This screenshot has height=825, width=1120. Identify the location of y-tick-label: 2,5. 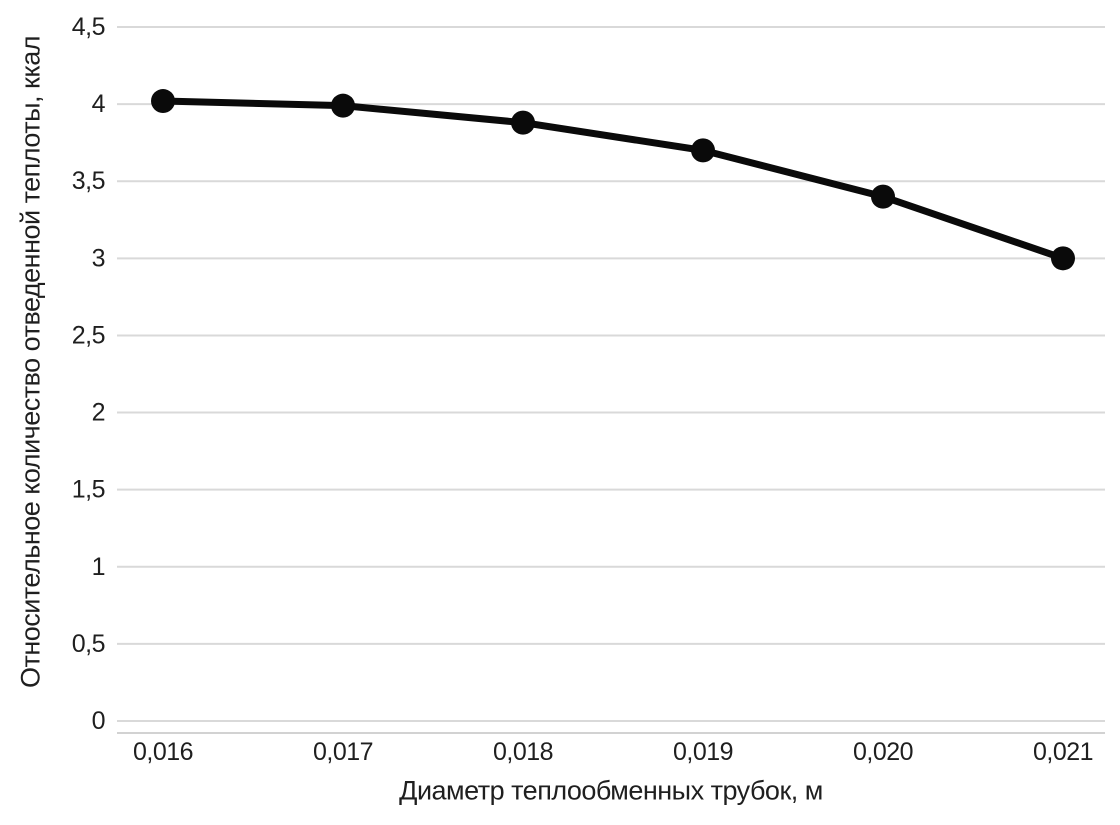
(88, 335).